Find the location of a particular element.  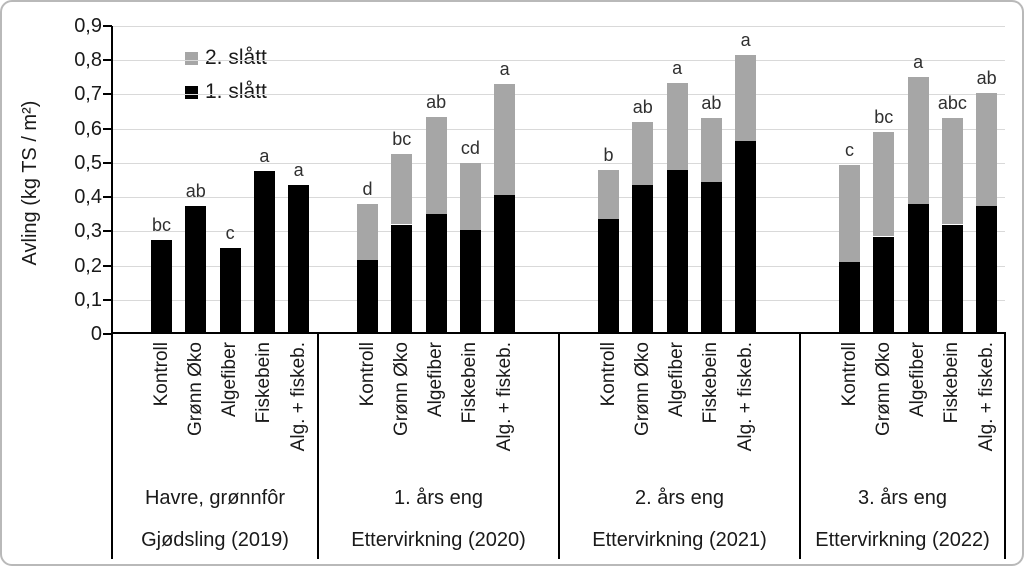

y-tick-label: 0,5 is located at coordinates (88, 162).